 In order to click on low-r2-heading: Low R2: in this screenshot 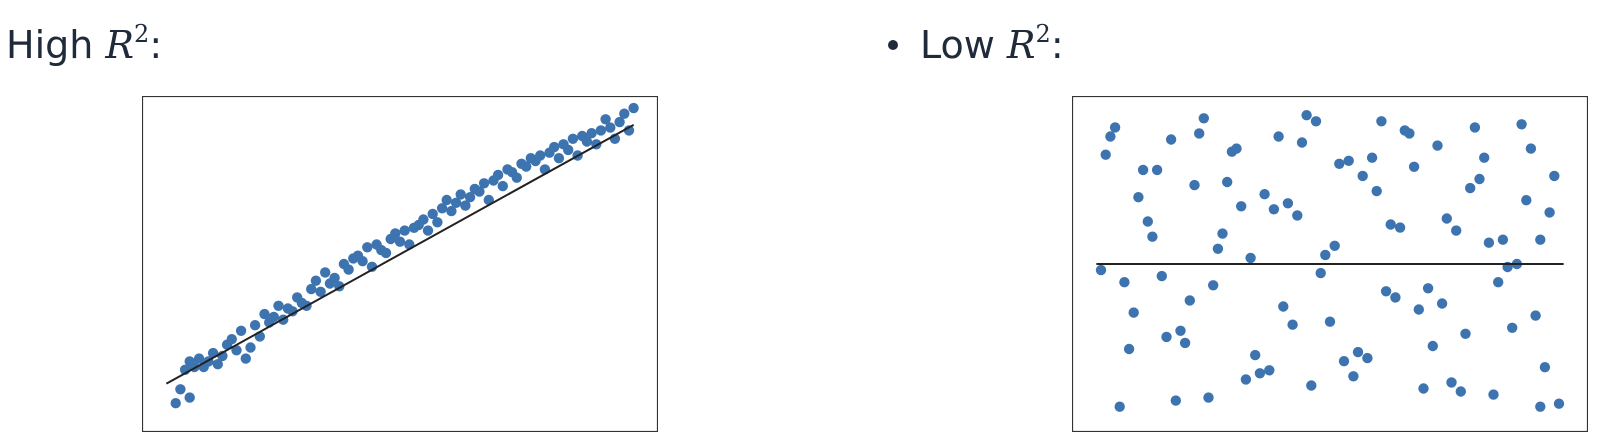, I will do `click(976, 39)`.